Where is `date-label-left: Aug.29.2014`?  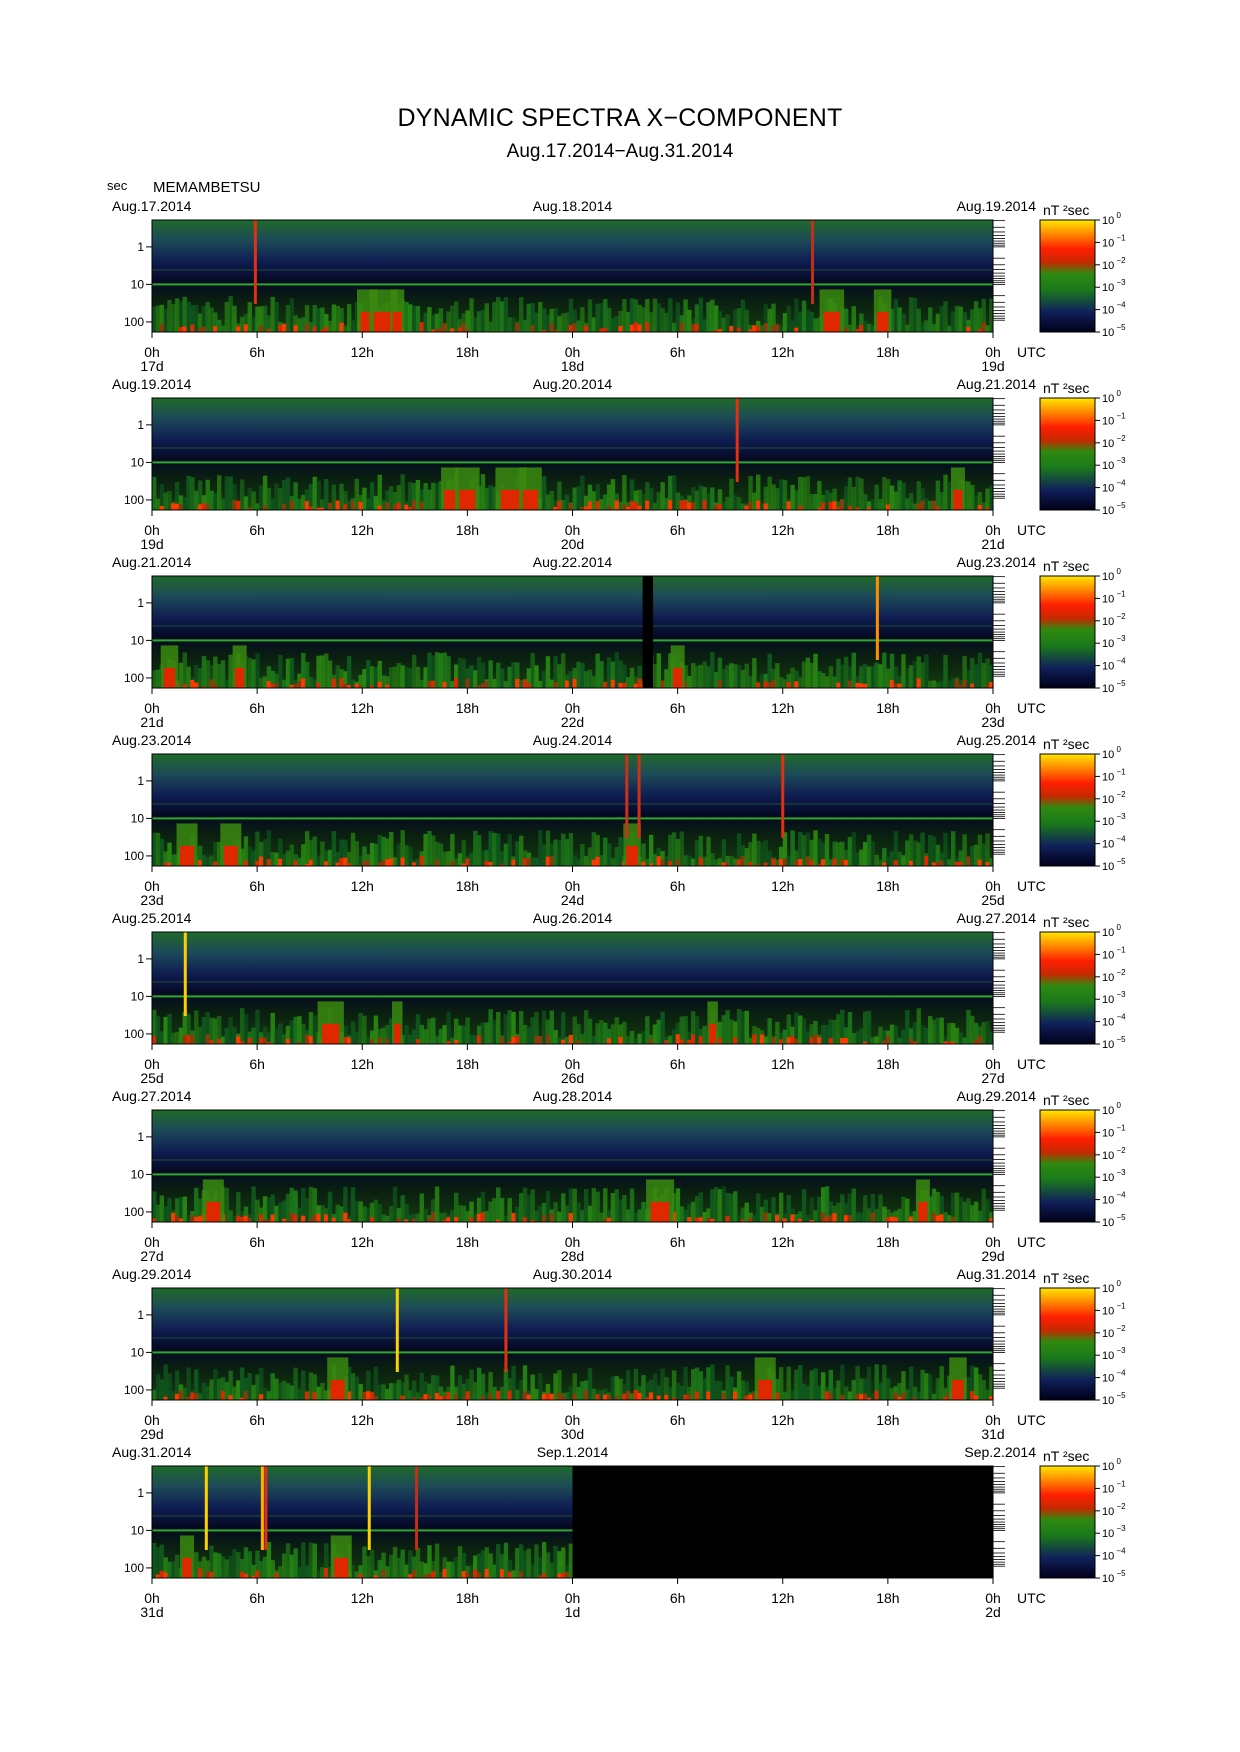
date-label-left: Aug.29.2014 is located at coordinates (152, 1274).